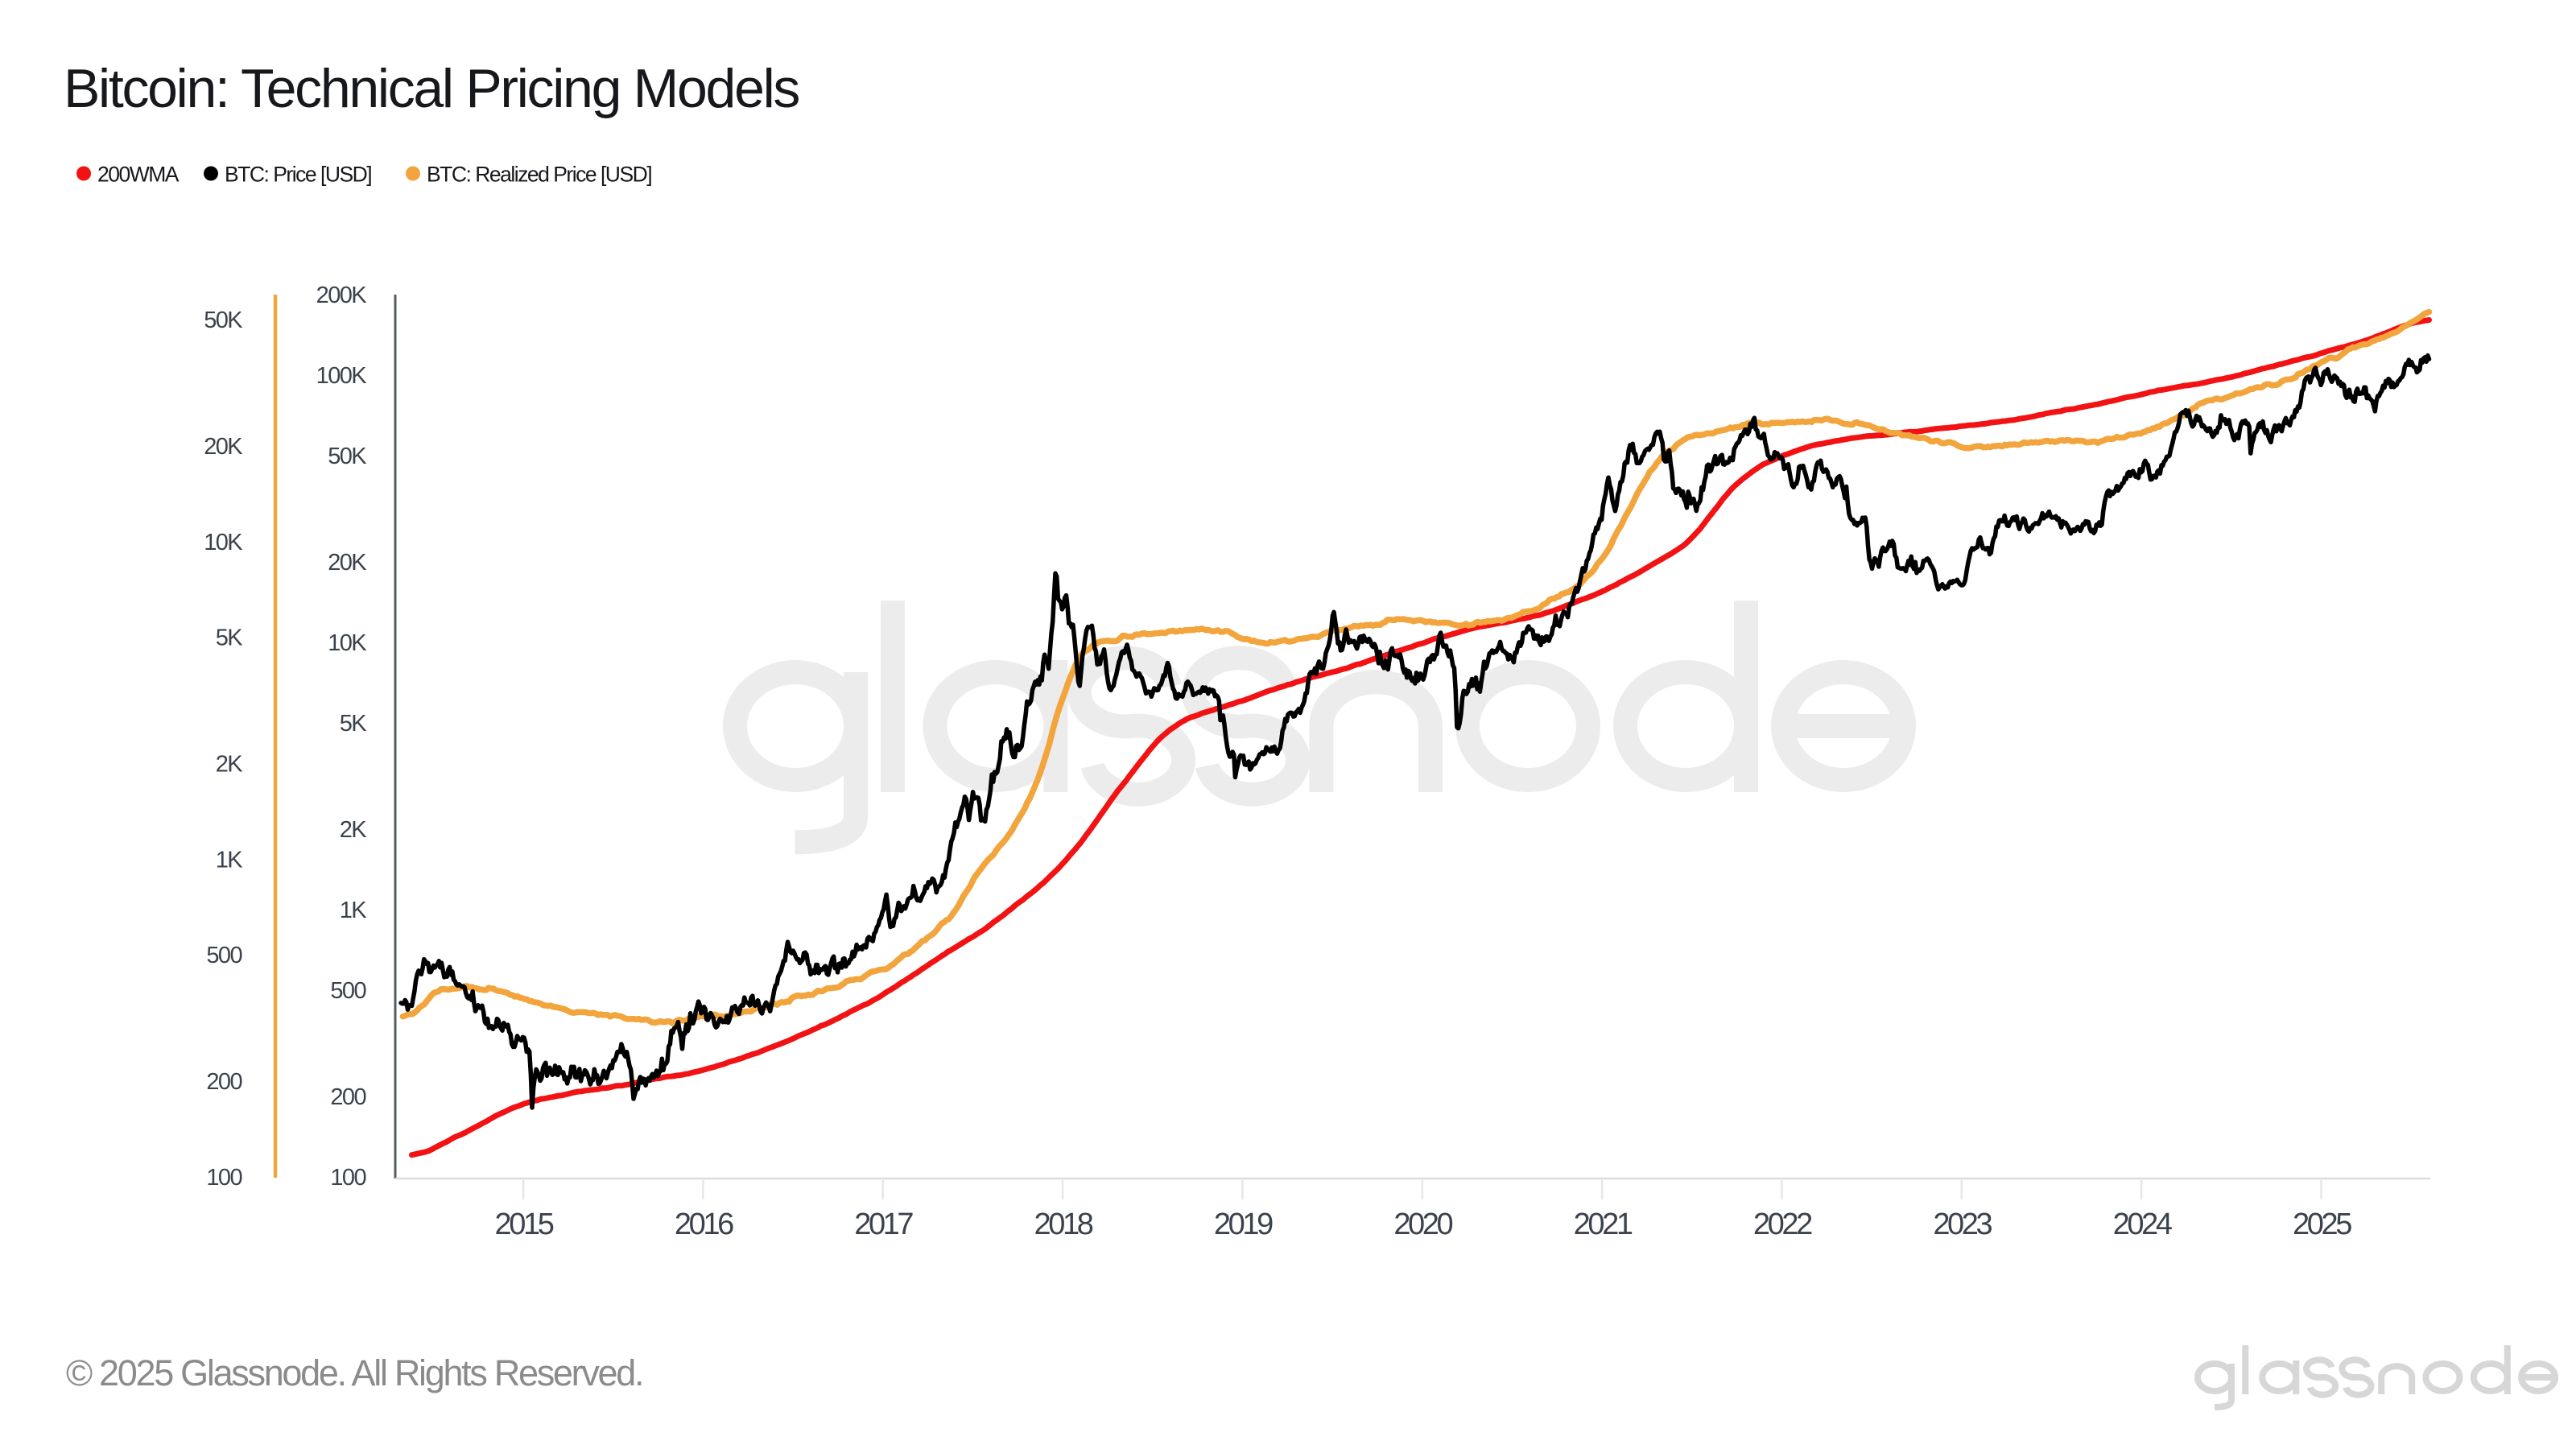 This screenshot has width=2576, height=1449. Describe the element at coordinates (524, 1224) in the screenshot. I see `svg-text: 2015` at that location.